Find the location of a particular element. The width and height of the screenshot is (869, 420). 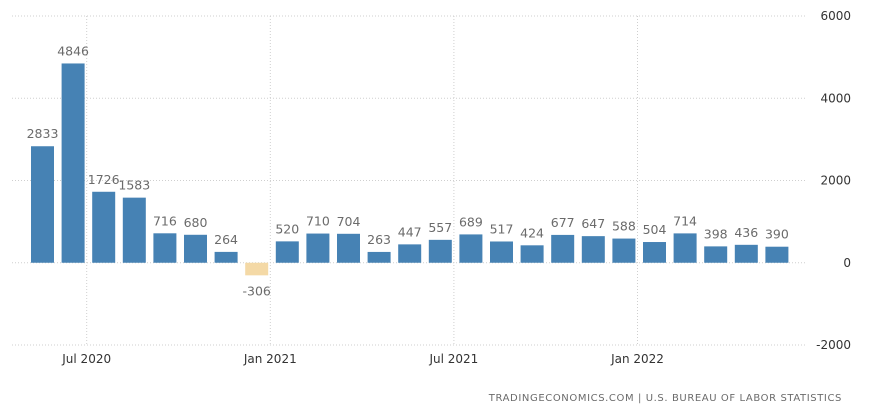

x-tick-label: Jul 2021 is located at coordinates (453, 359).